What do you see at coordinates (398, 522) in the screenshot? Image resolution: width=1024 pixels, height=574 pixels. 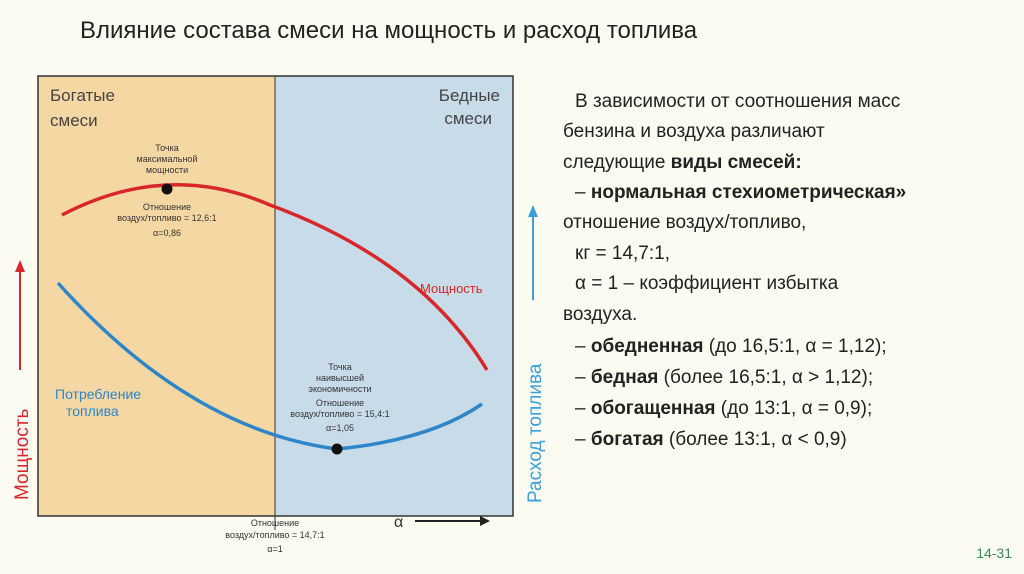 I see `x-axis-label: α` at bounding box center [398, 522].